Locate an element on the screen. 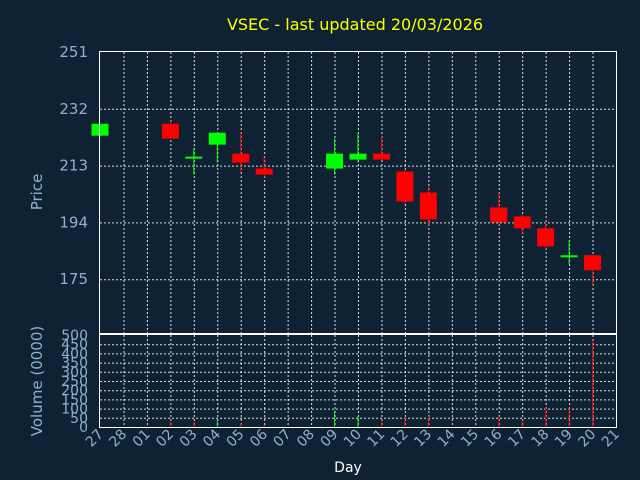 The image size is (640, 480). x-tick-label: 10 is located at coordinates (353, 439).